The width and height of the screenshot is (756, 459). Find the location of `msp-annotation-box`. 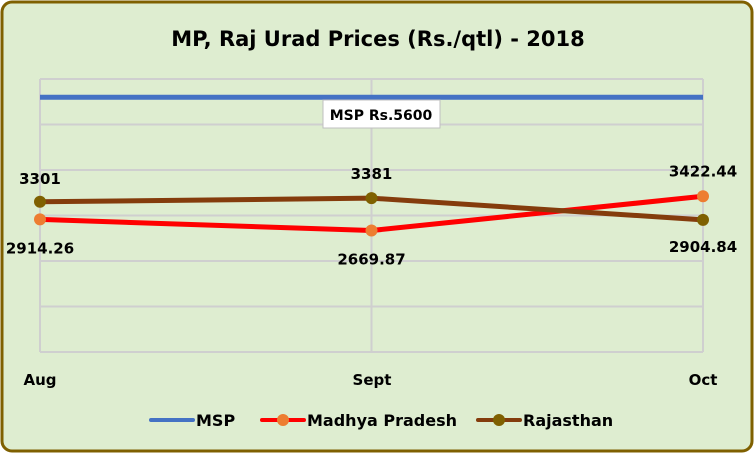

msp-annotation-box is located at coordinates (381, 114).